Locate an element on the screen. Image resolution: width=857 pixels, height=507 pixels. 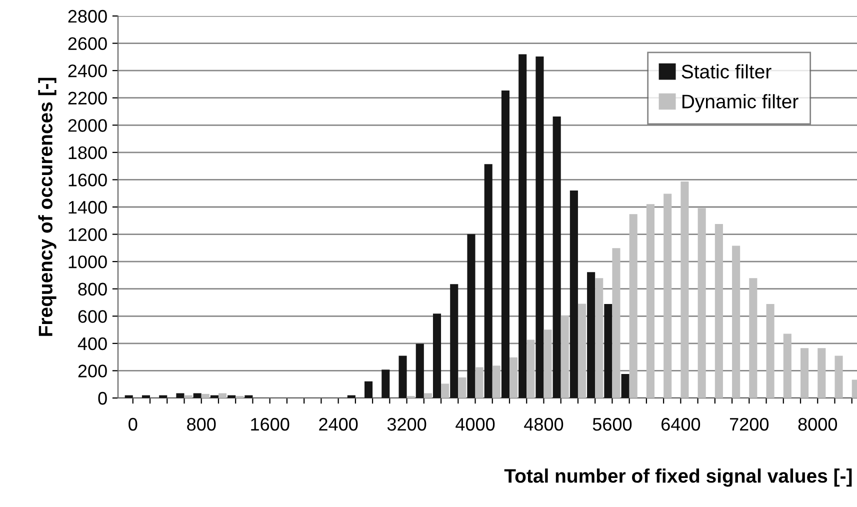
y-tick-label: 1600 is located at coordinates (87, 180).